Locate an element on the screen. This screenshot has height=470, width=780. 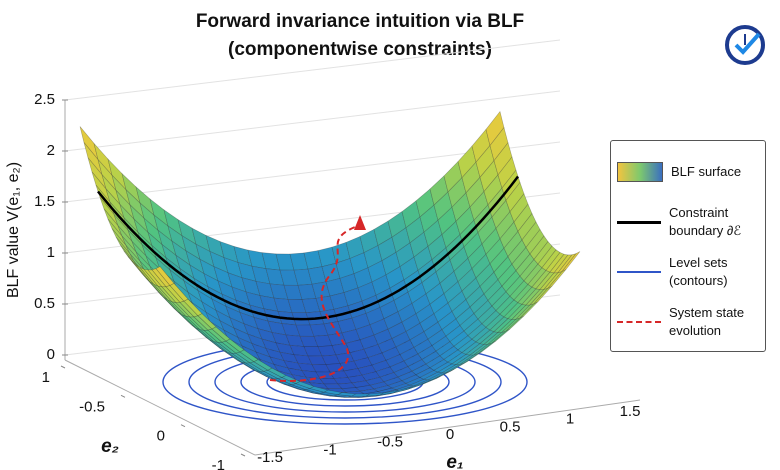
z-tick-label: 0.5 is located at coordinates (44, 303).